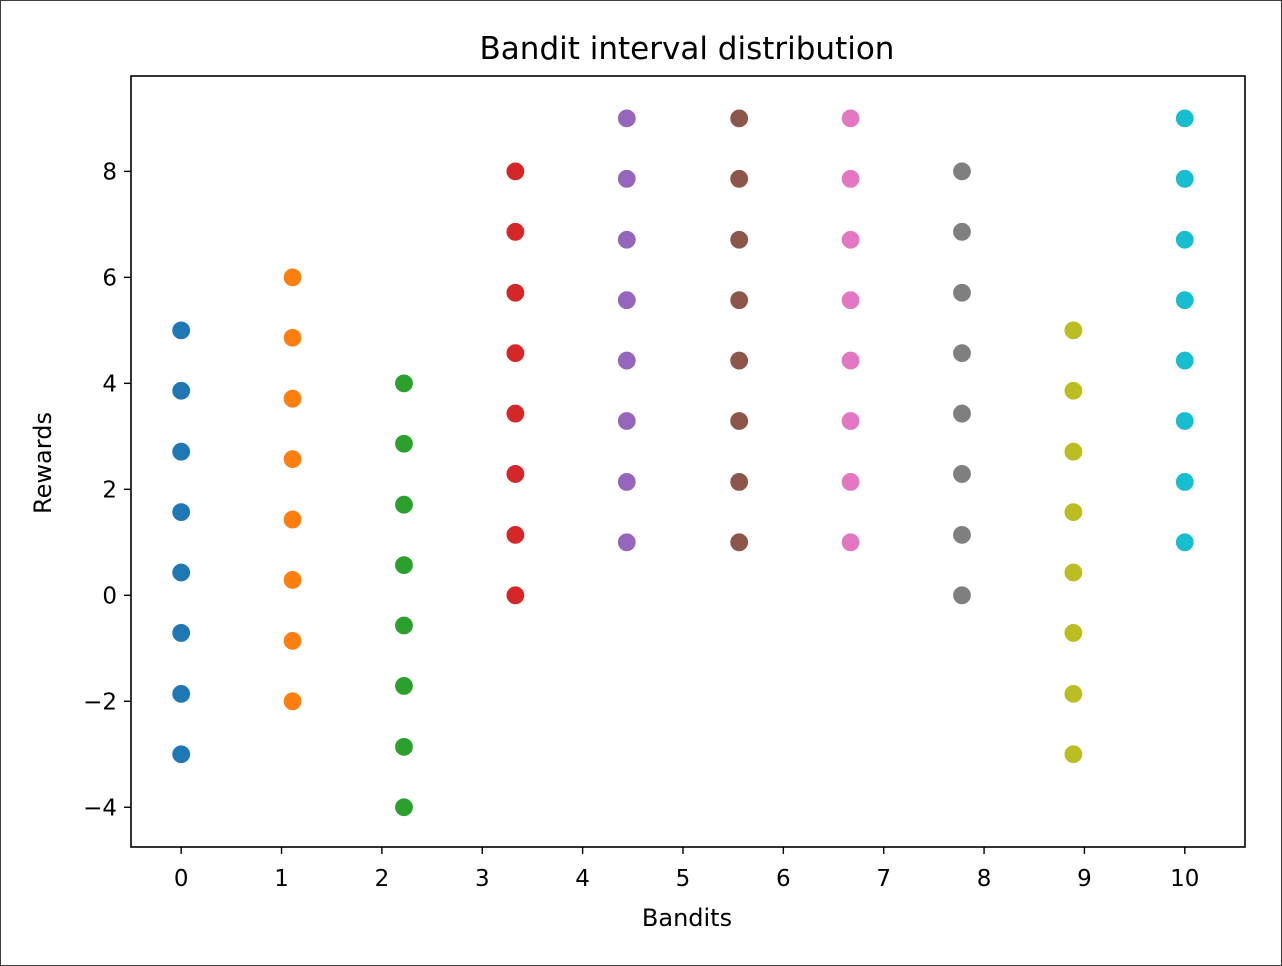 This screenshot has width=1282, height=966. Describe the element at coordinates (687, 918) in the screenshot. I see `x-axis-label: Bandits` at that location.